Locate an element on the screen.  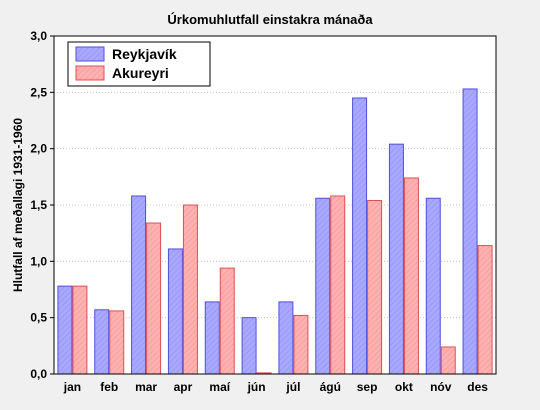
y-tick-label: 0,0 is located at coordinates (38, 374).